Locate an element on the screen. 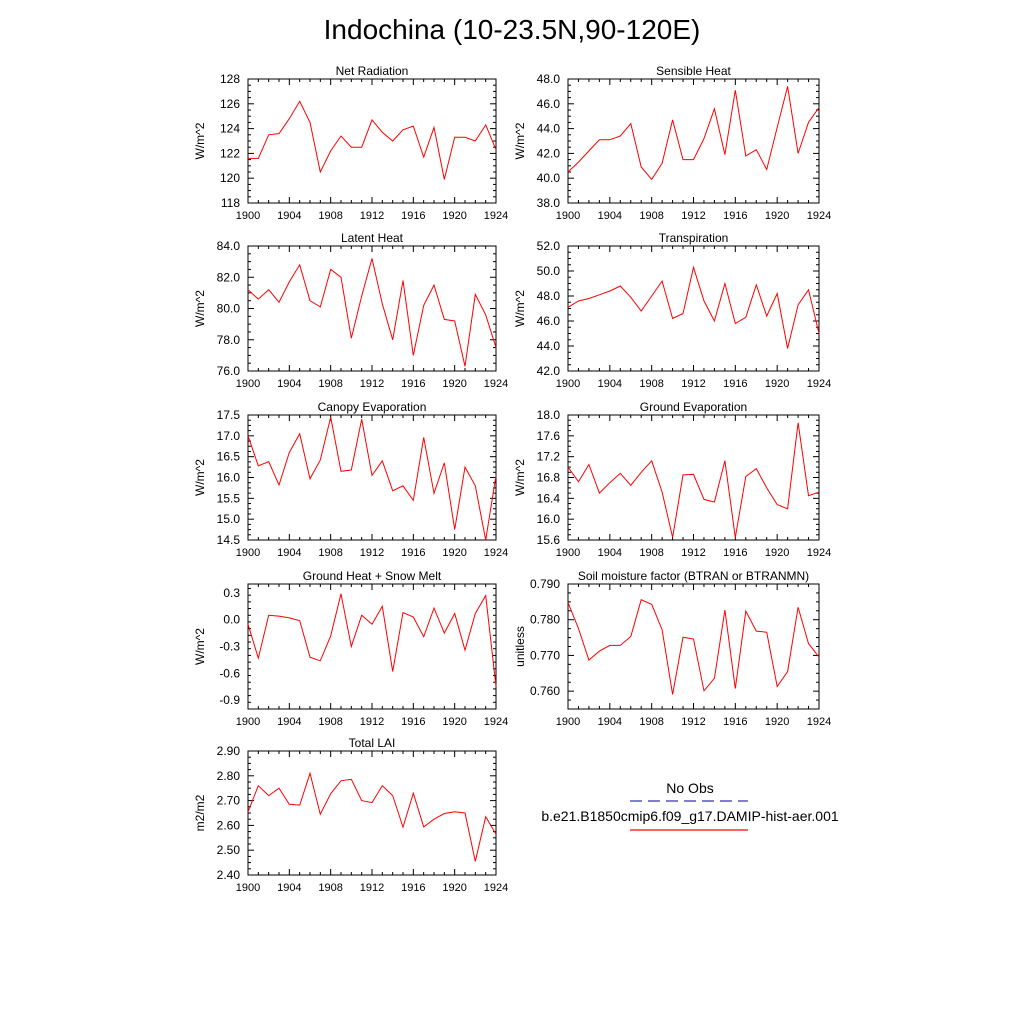 The width and height of the screenshot is (1024, 1024). y-tick-label: 50.0 is located at coordinates (549, 271).